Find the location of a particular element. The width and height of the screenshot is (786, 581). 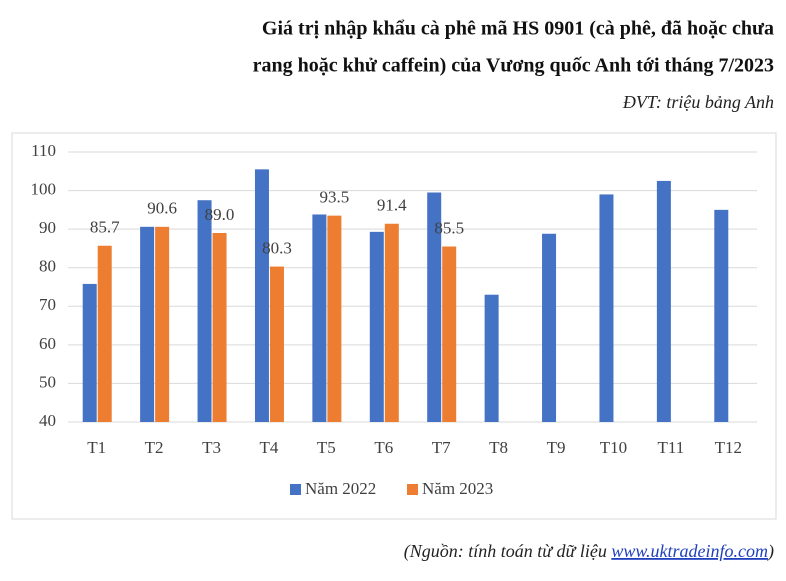

x-tick-label: T4 is located at coordinates (269, 447).